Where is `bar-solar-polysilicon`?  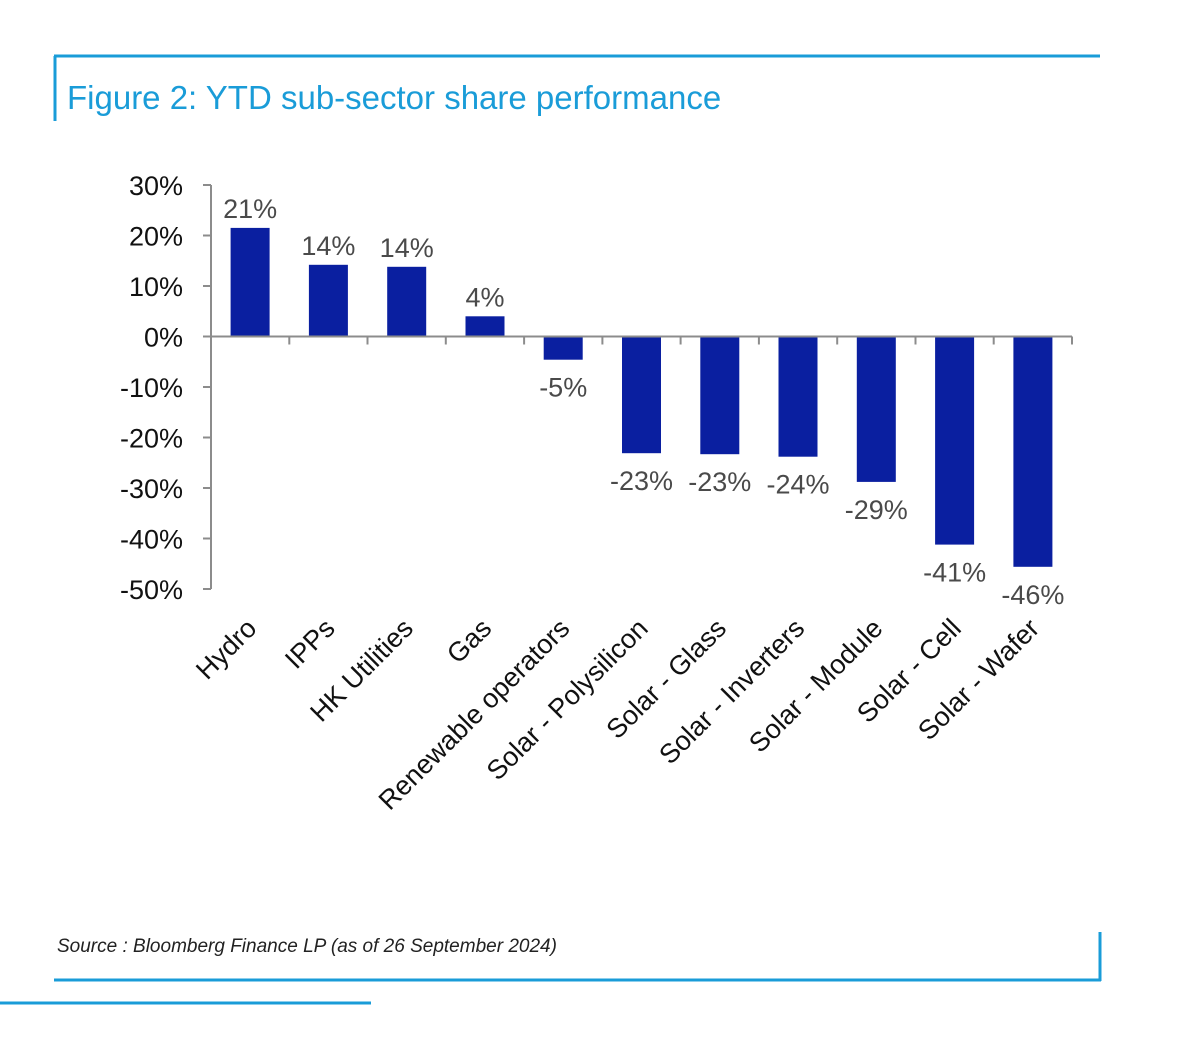 bar-solar-polysilicon is located at coordinates (641, 395).